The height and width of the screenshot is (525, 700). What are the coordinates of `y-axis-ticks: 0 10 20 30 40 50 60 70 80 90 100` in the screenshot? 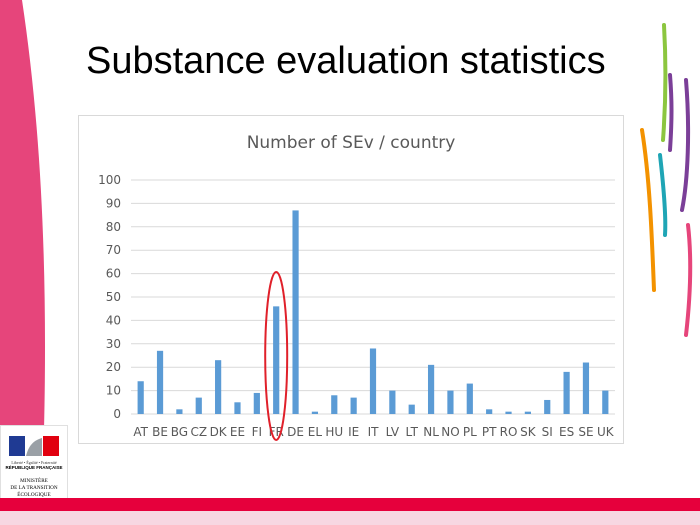 It's located at (109, 297).